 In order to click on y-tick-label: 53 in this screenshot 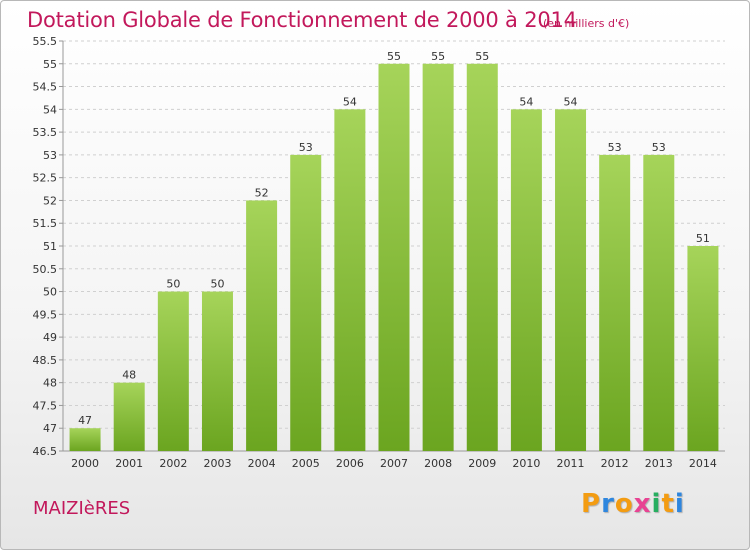, I will do `click(50, 155)`.